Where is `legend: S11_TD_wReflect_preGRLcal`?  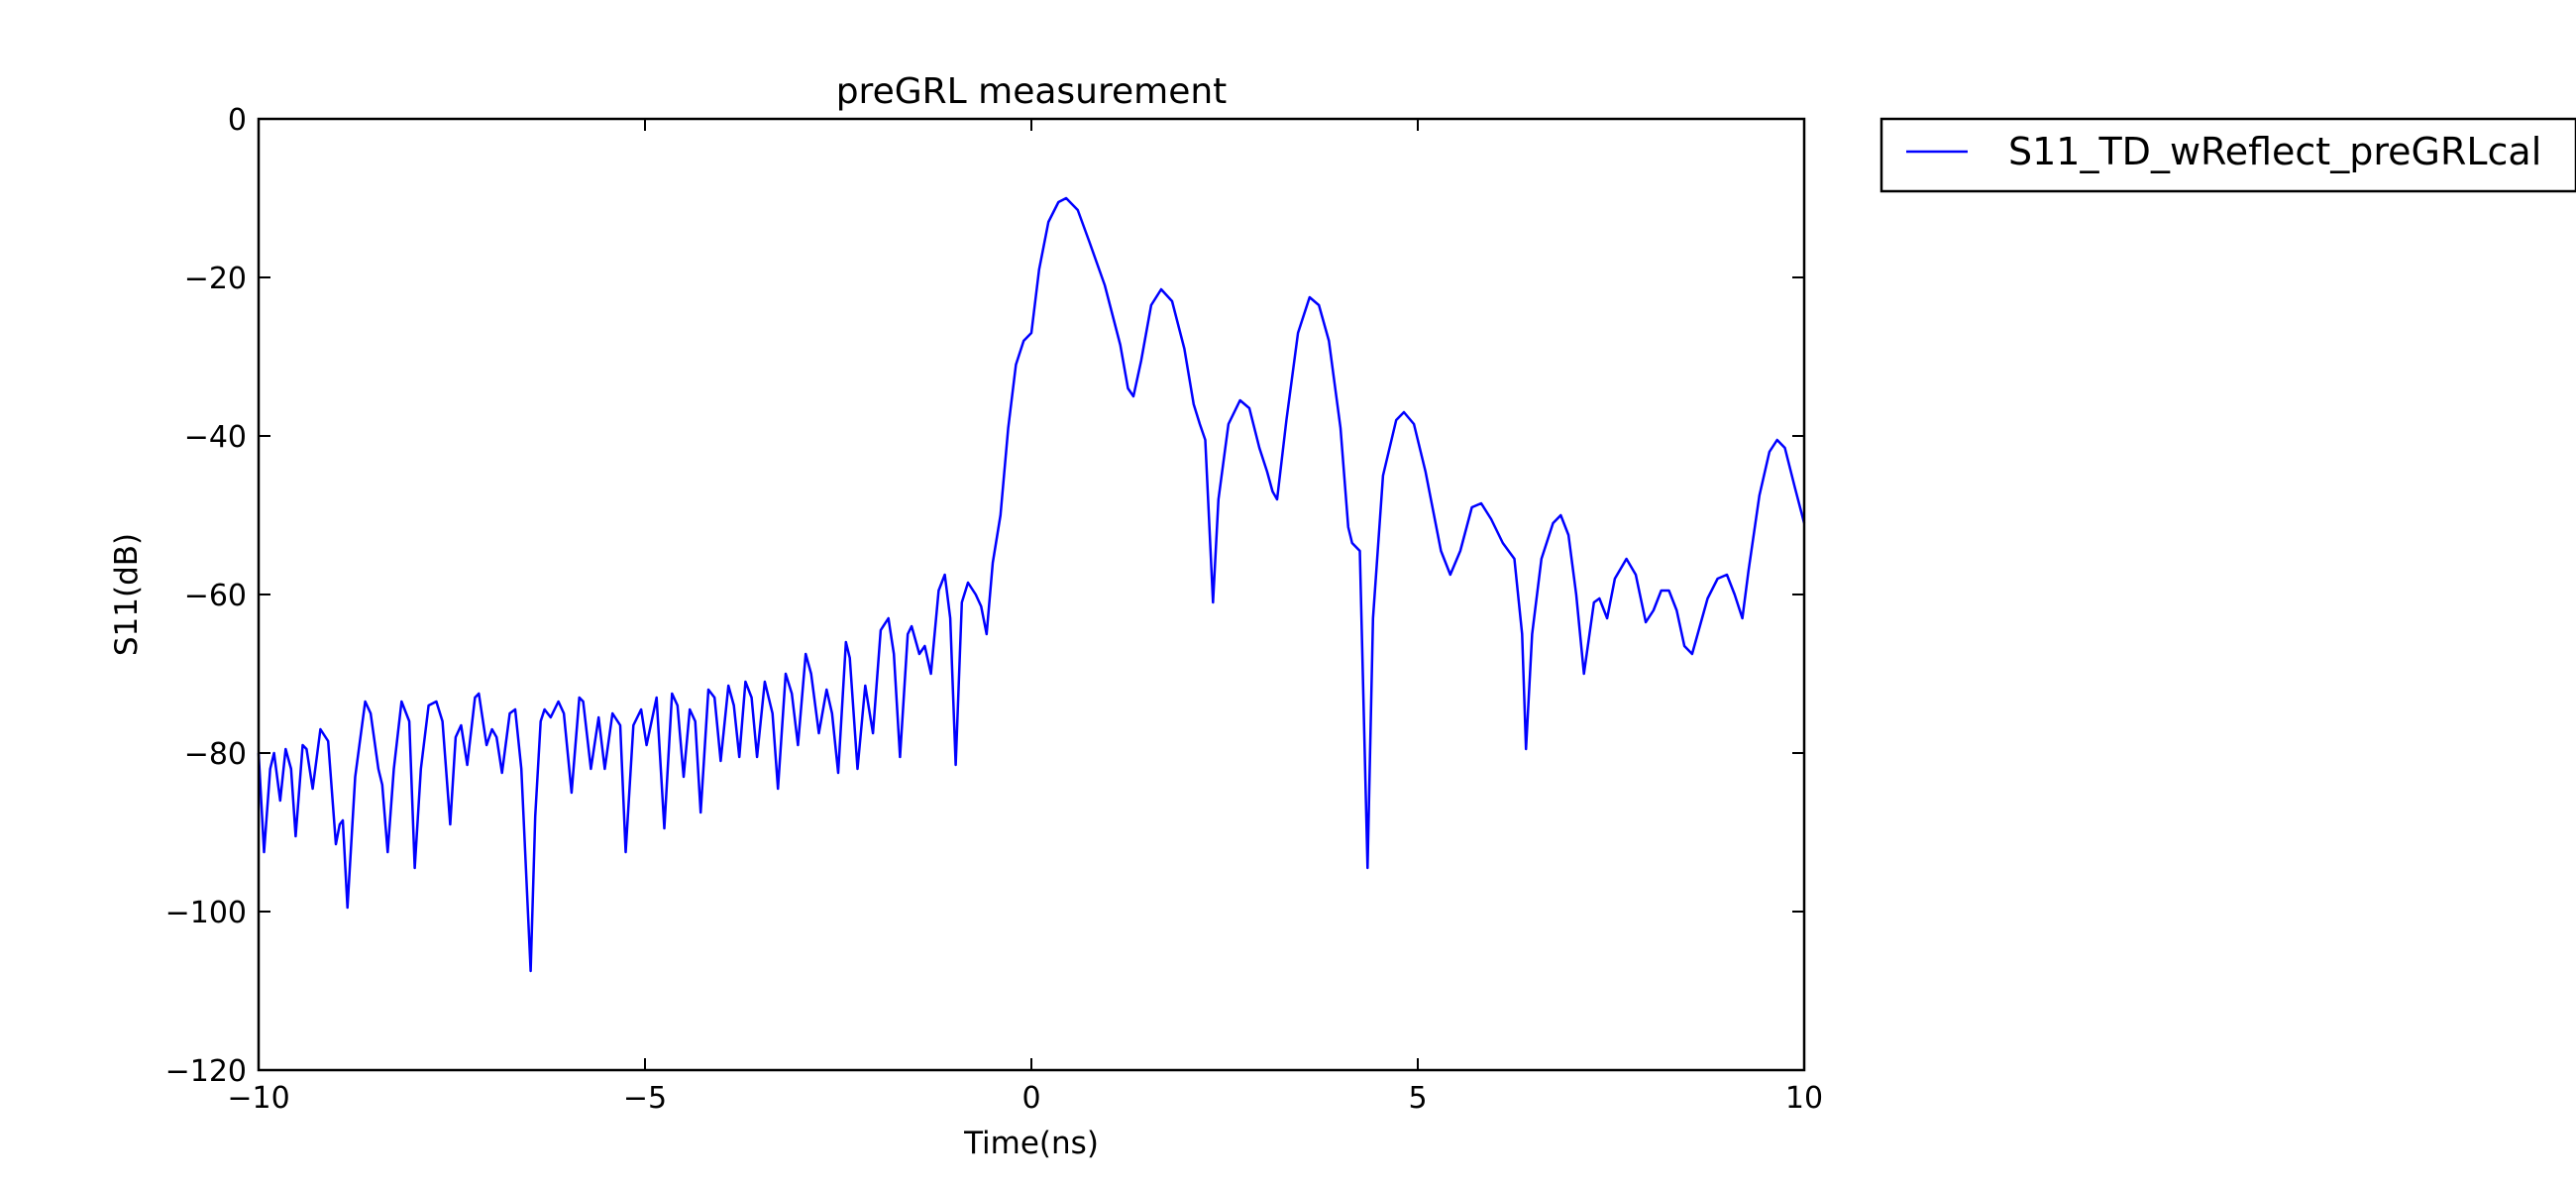 legend: S11_TD_wReflect_preGRLcal is located at coordinates (2227, 155).